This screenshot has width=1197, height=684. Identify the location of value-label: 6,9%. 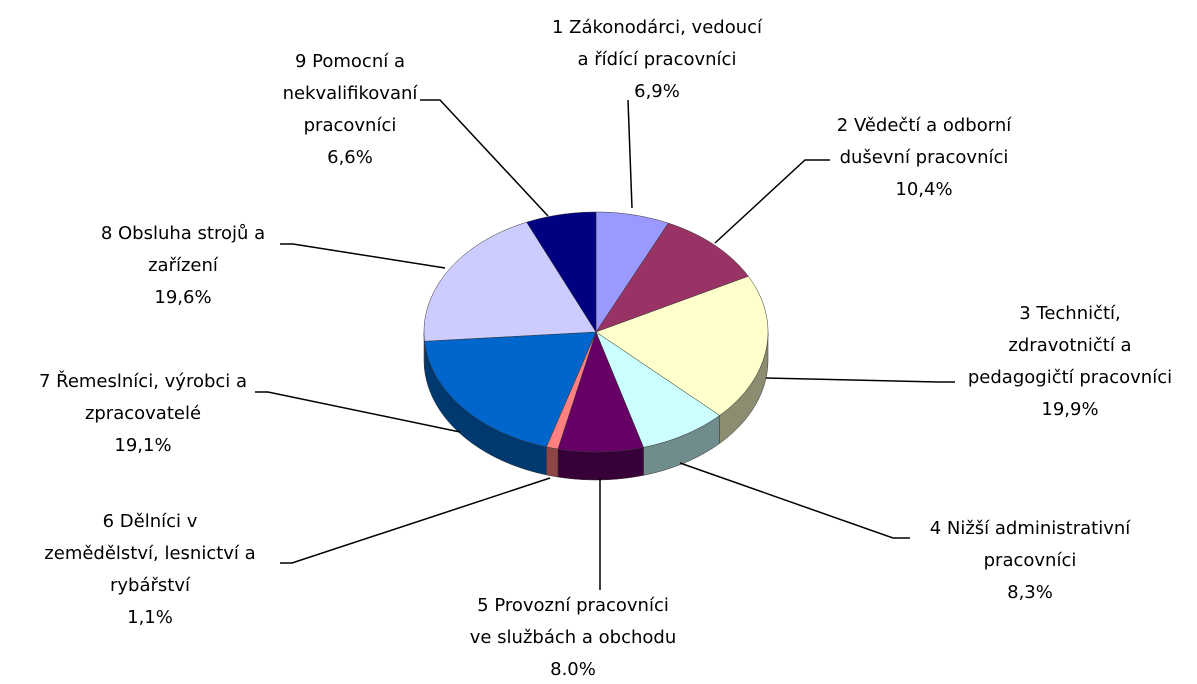
(657, 91).